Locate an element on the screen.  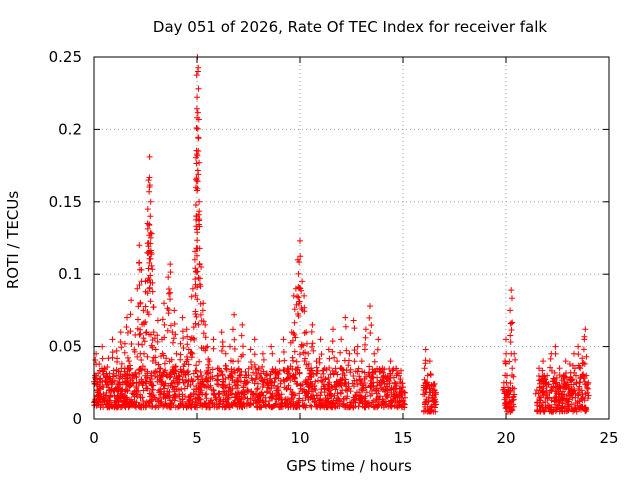
y-tick-label: 0.05 is located at coordinates (65, 347).